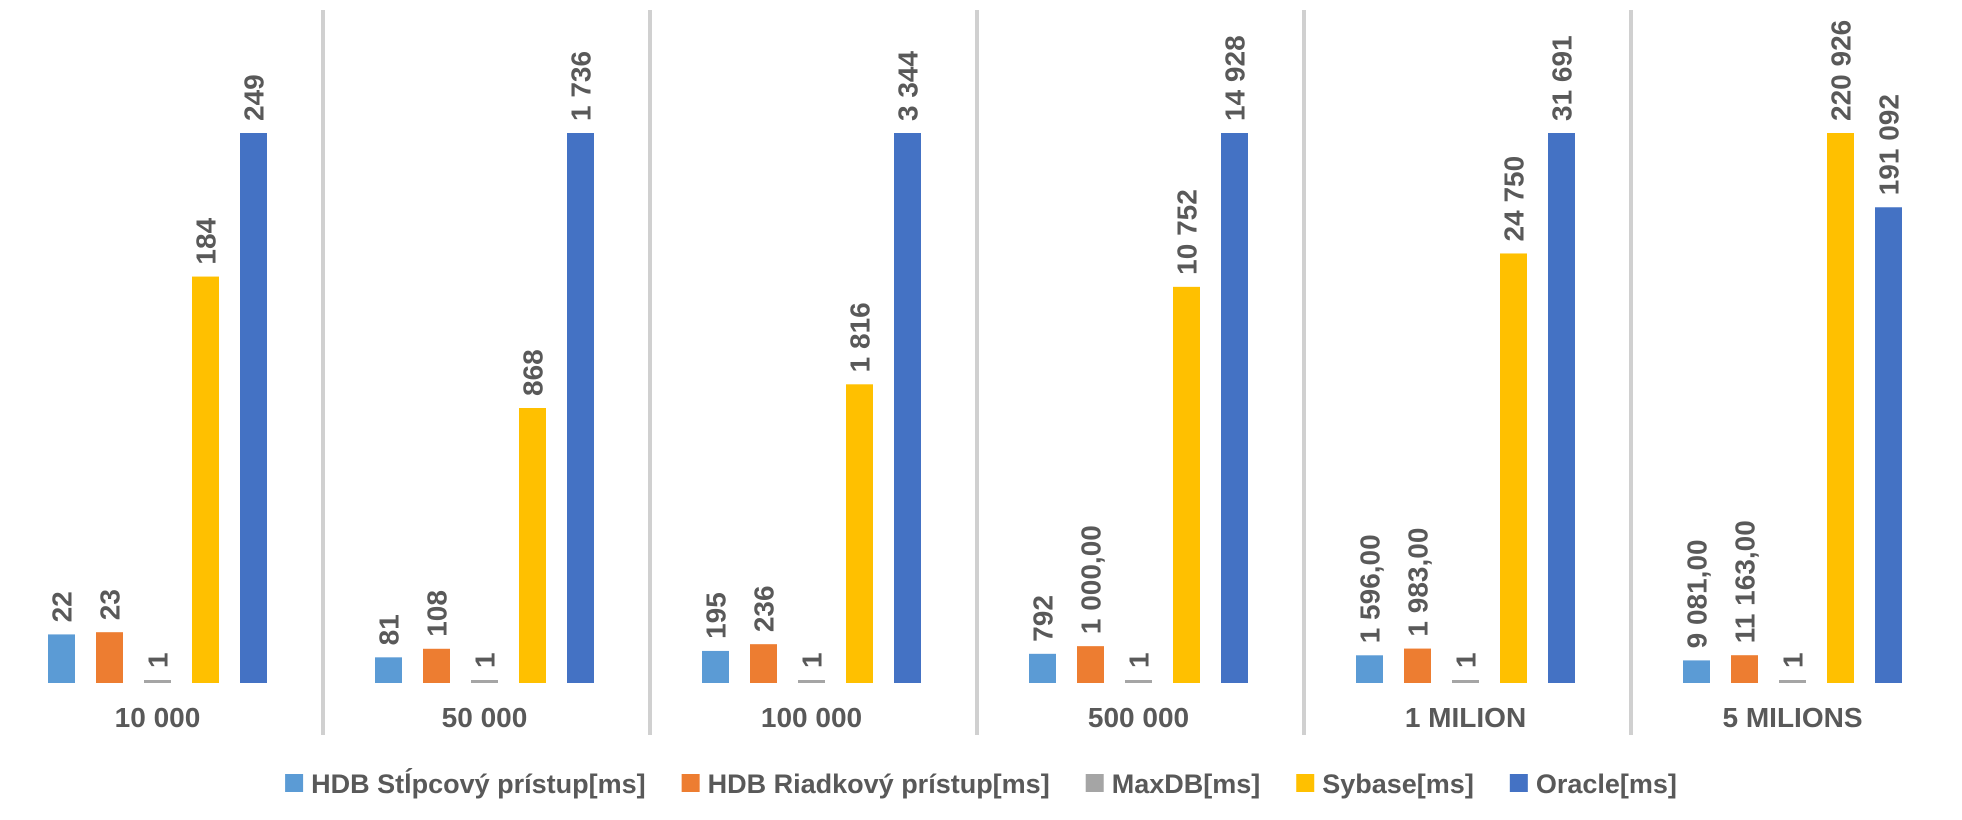 The height and width of the screenshot is (820, 1962). What do you see at coordinates (1465, 717) in the screenshot?
I see `category-label: 1 MILION` at bounding box center [1465, 717].